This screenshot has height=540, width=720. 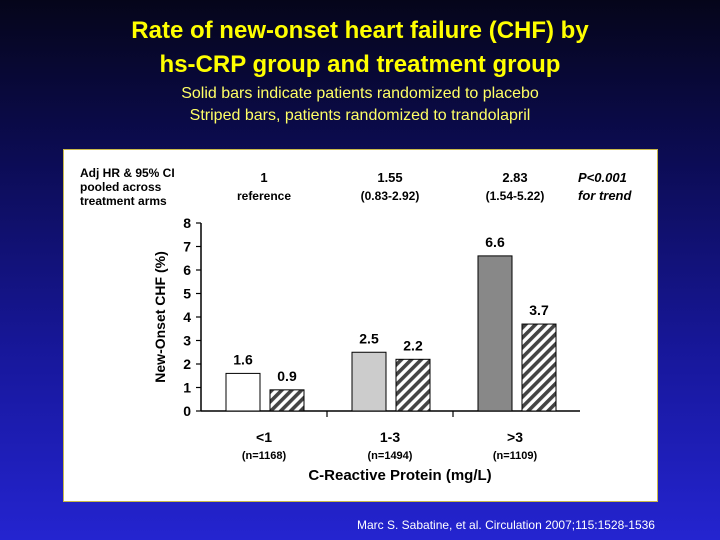 What do you see at coordinates (187, 411) in the screenshot?
I see `y-tick-label: 0` at bounding box center [187, 411].